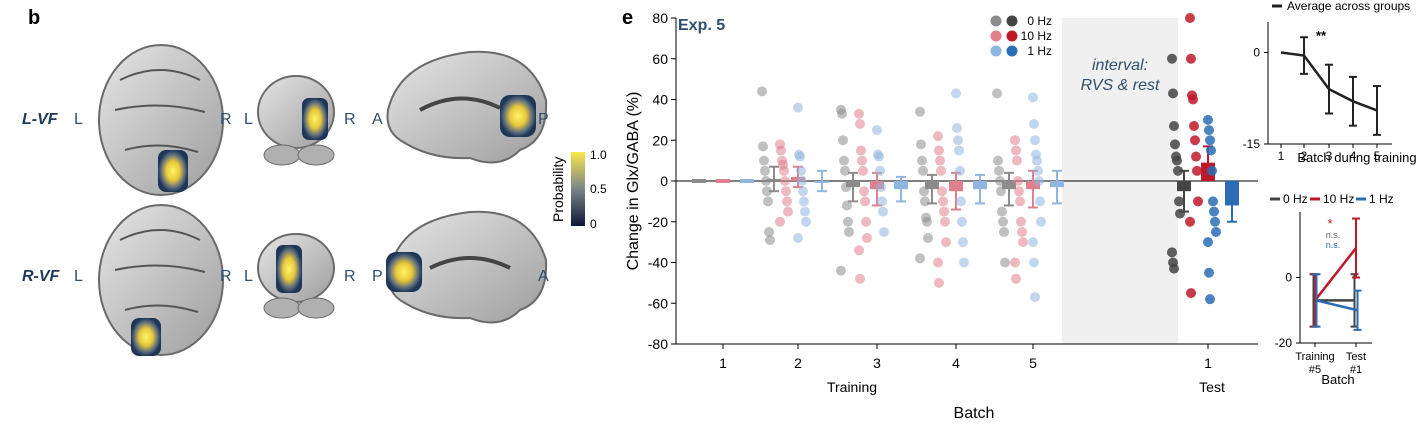 The image size is (1428, 436). I want to click on x-tick-label: #5, so click(1315, 370).